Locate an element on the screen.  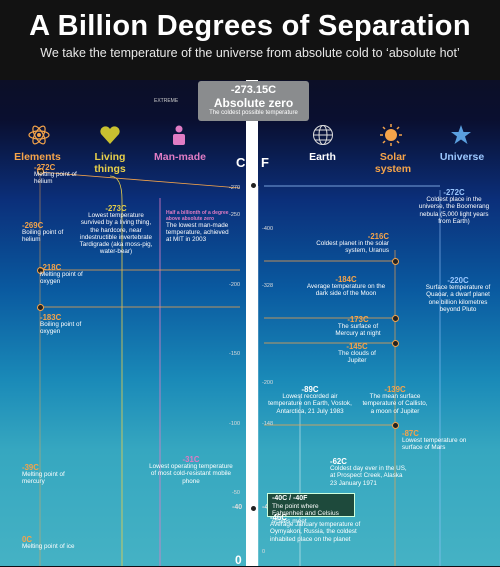
sun-icon is located at coordinates (391, 135).